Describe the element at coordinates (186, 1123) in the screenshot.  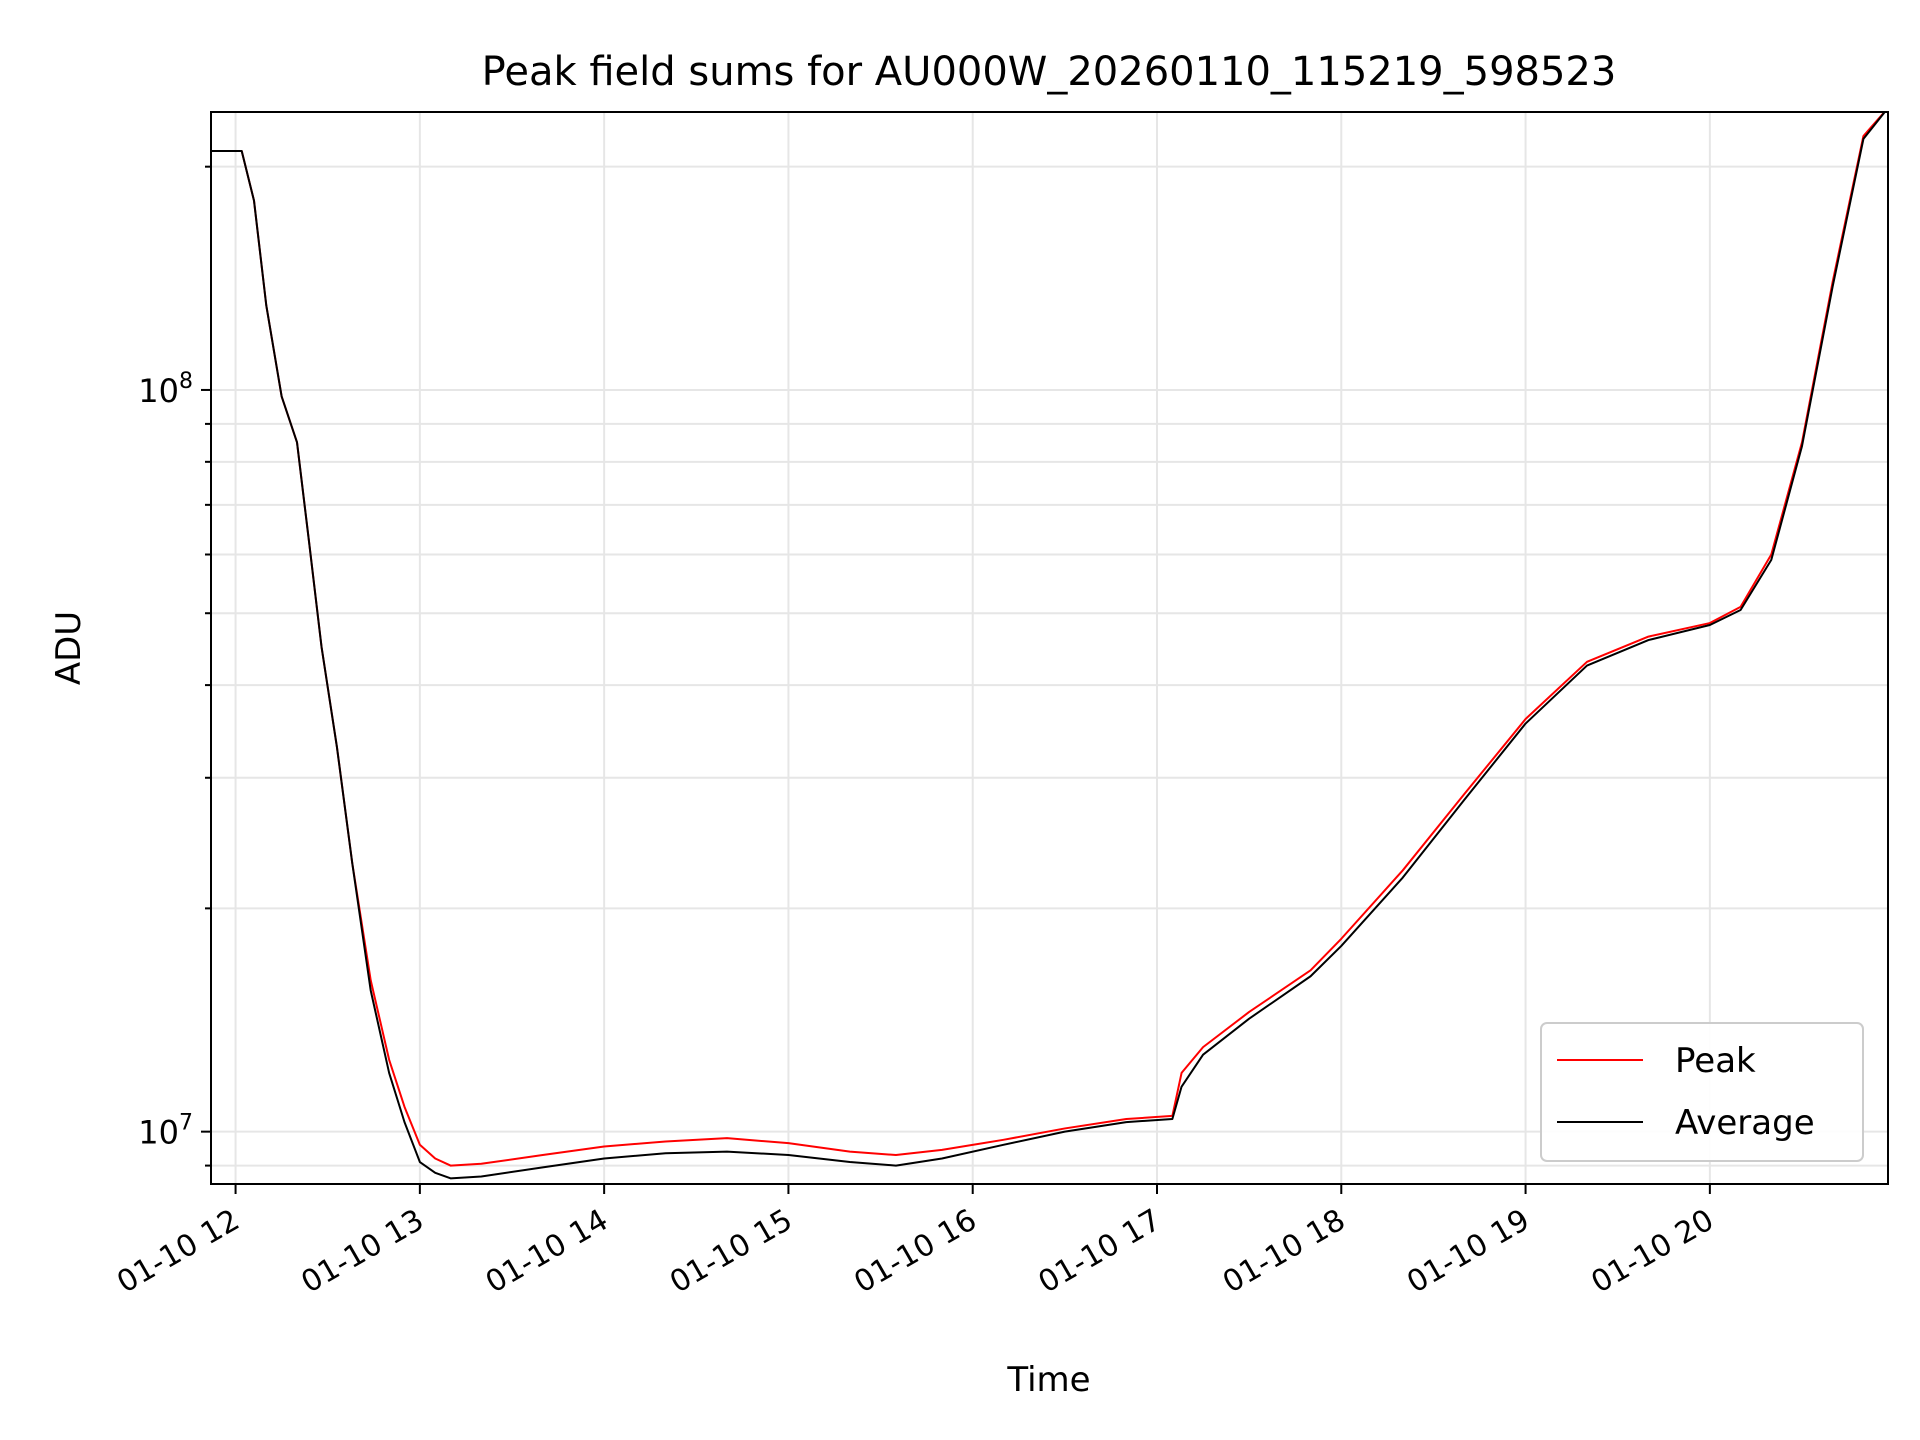
I see `y-tick-label-exponent: 7` at that location.